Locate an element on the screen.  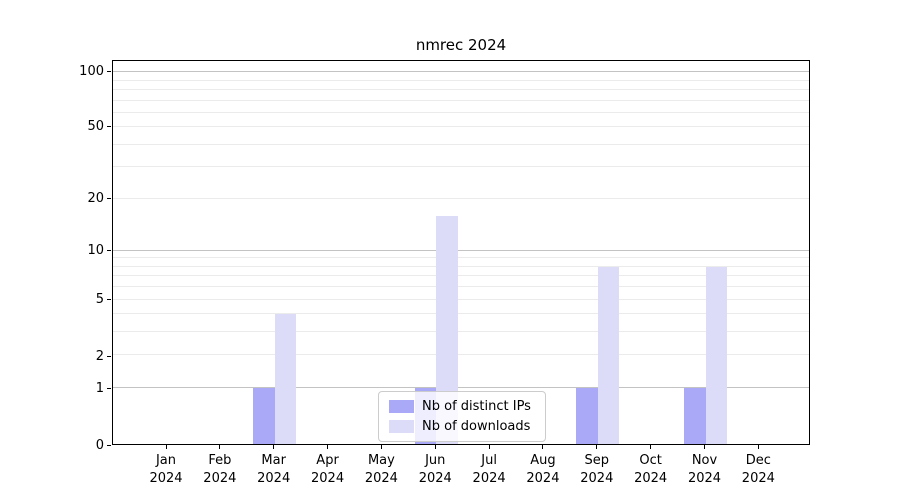
xtick-mark-jan is located at coordinates (166, 447).